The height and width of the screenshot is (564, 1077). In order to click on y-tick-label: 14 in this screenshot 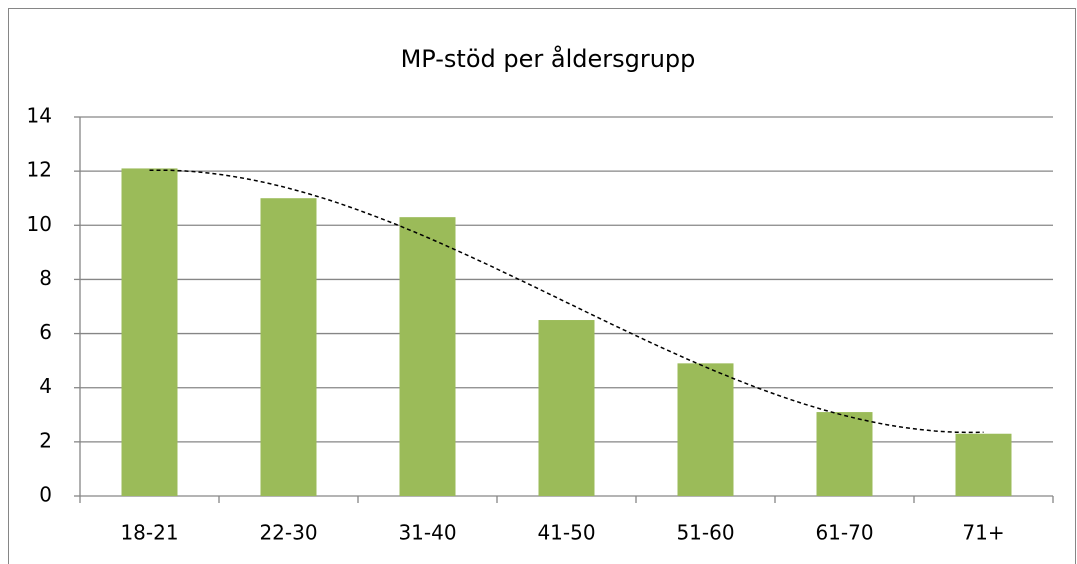, I will do `click(39, 116)`.